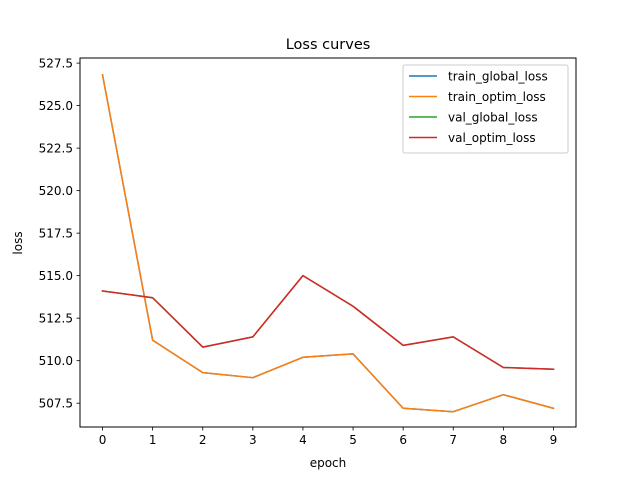 This screenshot has height=485, width=640. What do you see at coordinates (56, 276) in the screenshot?
I see `y-tick-label: 515.0` at bounding box center [56, 276].